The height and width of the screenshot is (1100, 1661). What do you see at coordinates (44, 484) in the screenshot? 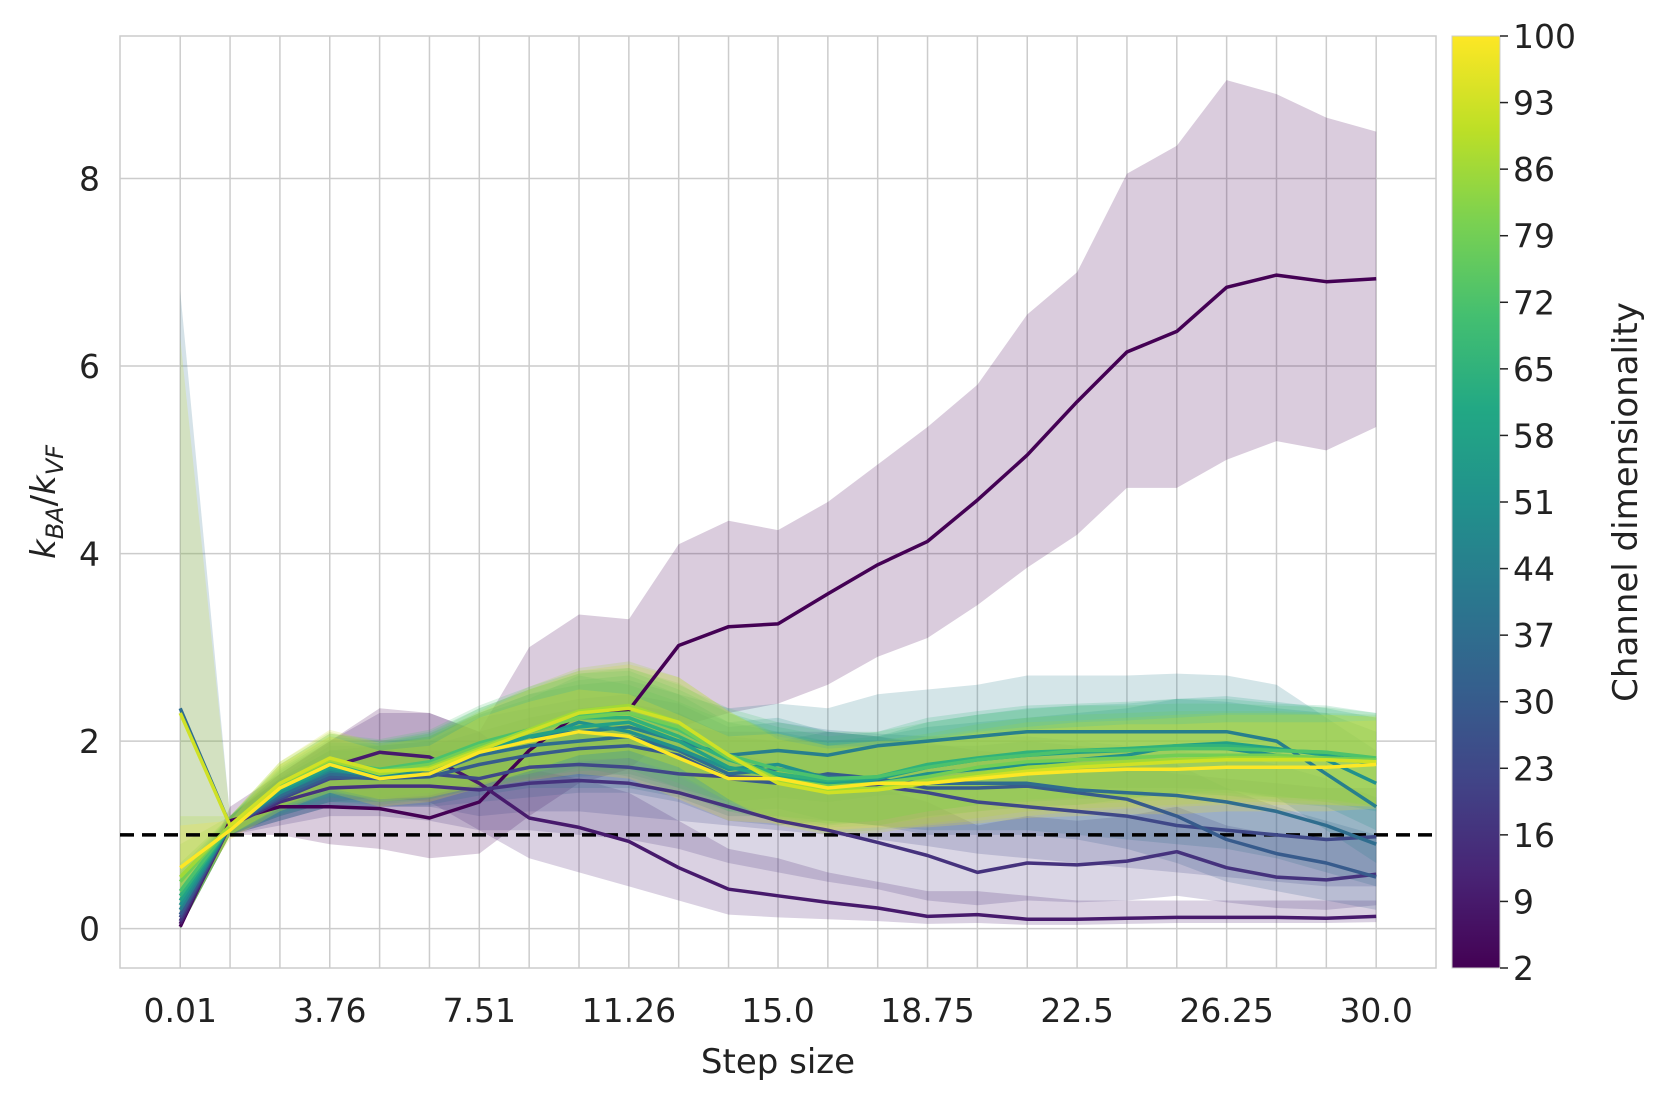
I see `y-axis-title-k2: k` at bounding box center [44, 484].